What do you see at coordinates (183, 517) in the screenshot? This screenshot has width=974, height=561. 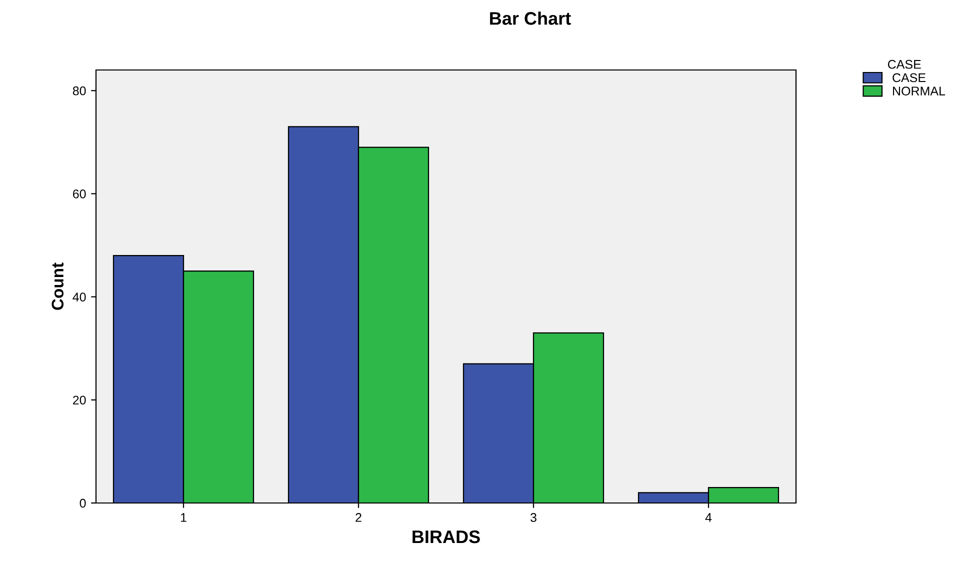 I see `x-tick-label: 1` at bounding box center [183, 517].